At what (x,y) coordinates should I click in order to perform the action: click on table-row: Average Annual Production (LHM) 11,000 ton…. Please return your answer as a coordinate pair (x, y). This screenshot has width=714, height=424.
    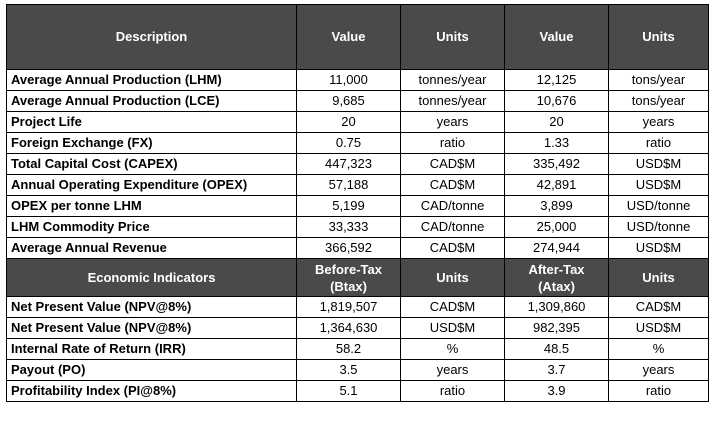
    Looking at the image, I should click on (357, 80).